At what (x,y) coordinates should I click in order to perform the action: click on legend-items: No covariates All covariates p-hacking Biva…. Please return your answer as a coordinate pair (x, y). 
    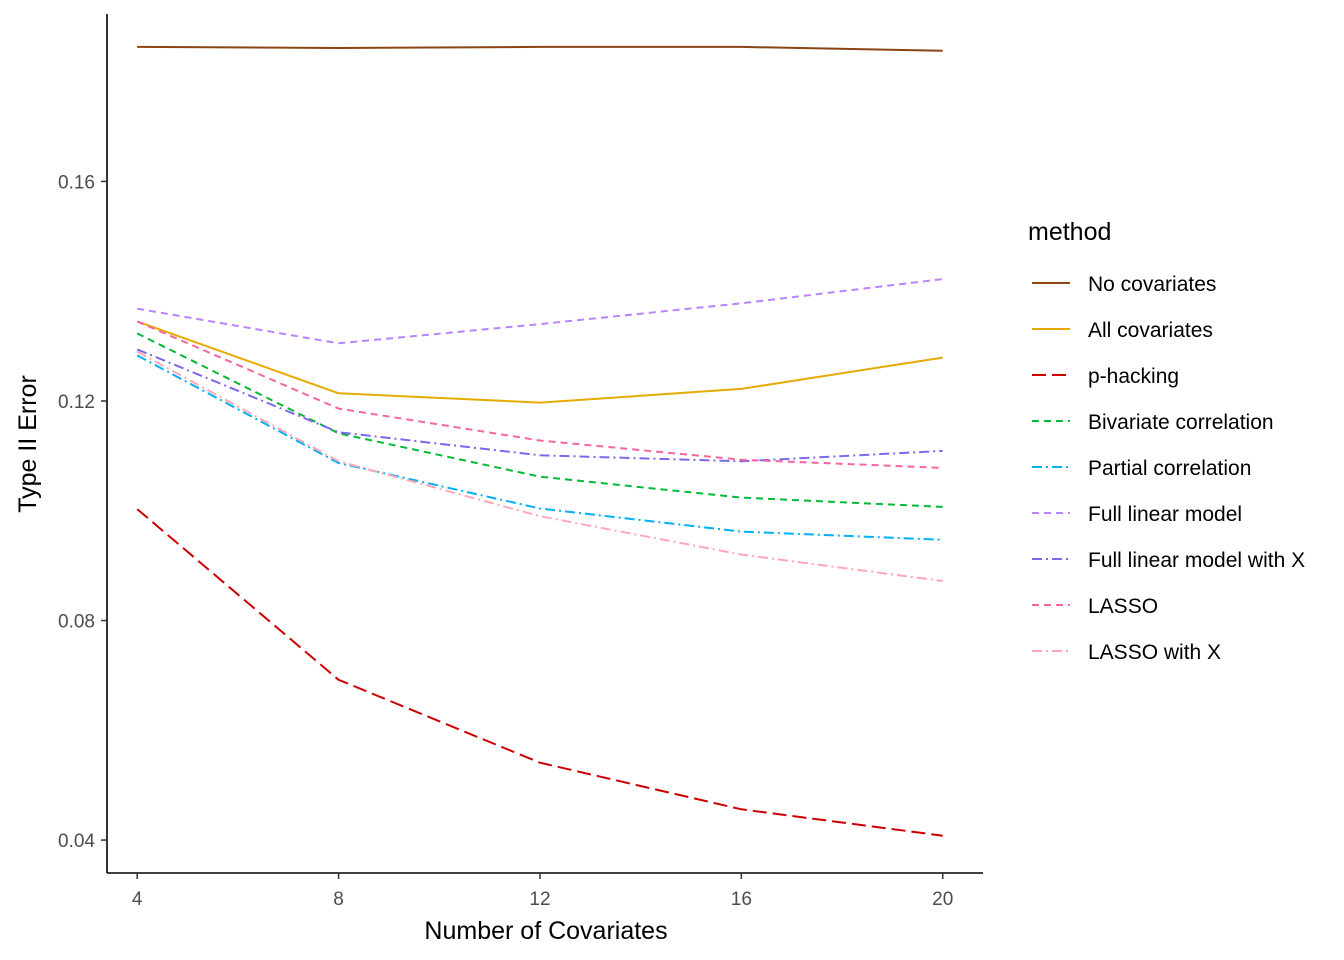
    Looking at the image, I should click on (1168, 468).